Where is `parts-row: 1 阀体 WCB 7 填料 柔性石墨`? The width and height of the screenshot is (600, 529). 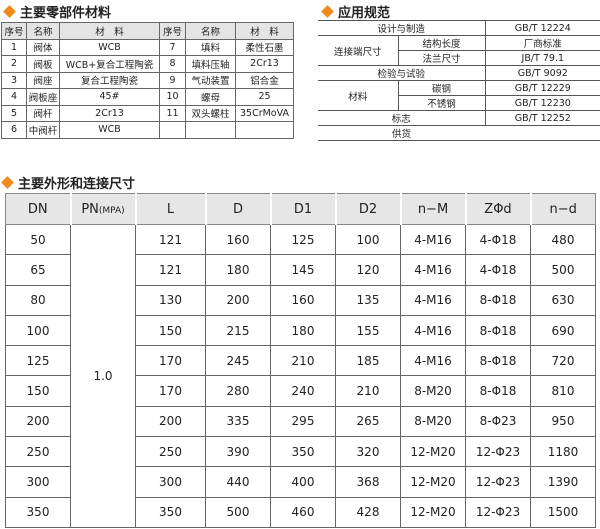 parts-row: 1 阀体 WCB 7 填料 柔性石墨 is located at coordinates (147, 47).